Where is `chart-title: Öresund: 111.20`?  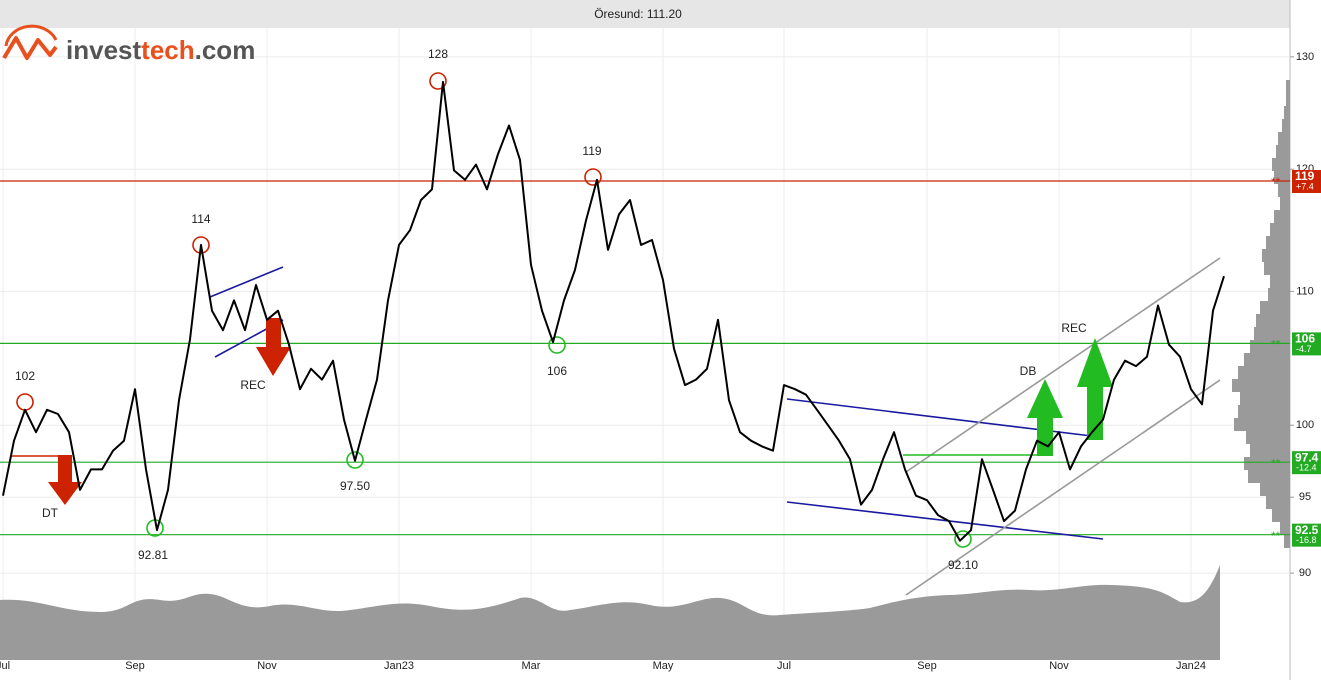
chart-title: Öresund: 111.20 is located at coordinates (638, 14).